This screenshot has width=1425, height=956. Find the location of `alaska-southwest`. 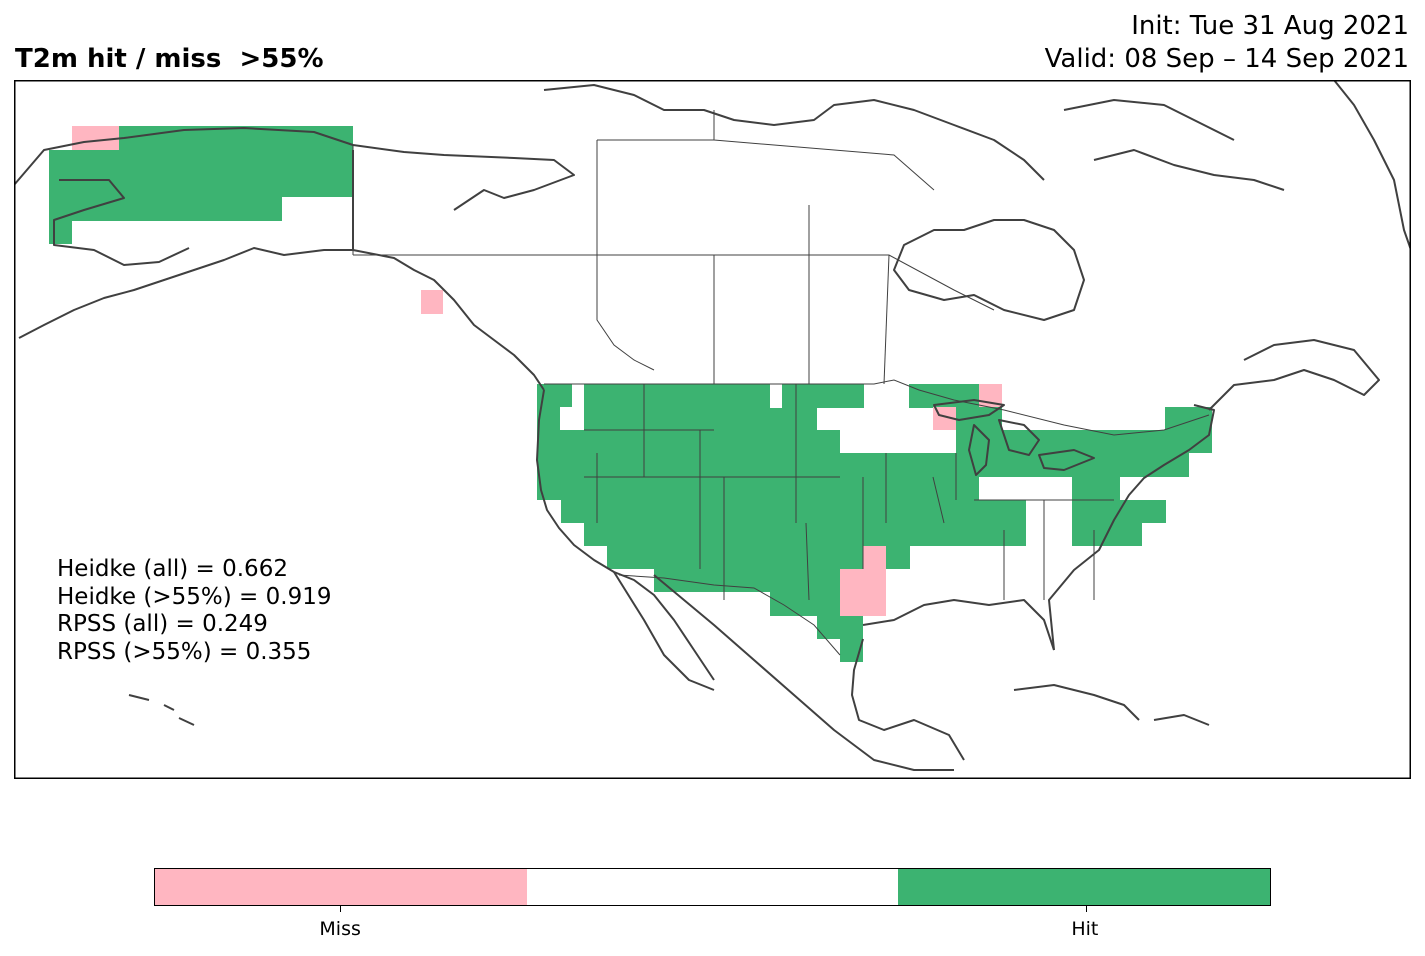

alaska-southwest is located at coordinates (121, 222).